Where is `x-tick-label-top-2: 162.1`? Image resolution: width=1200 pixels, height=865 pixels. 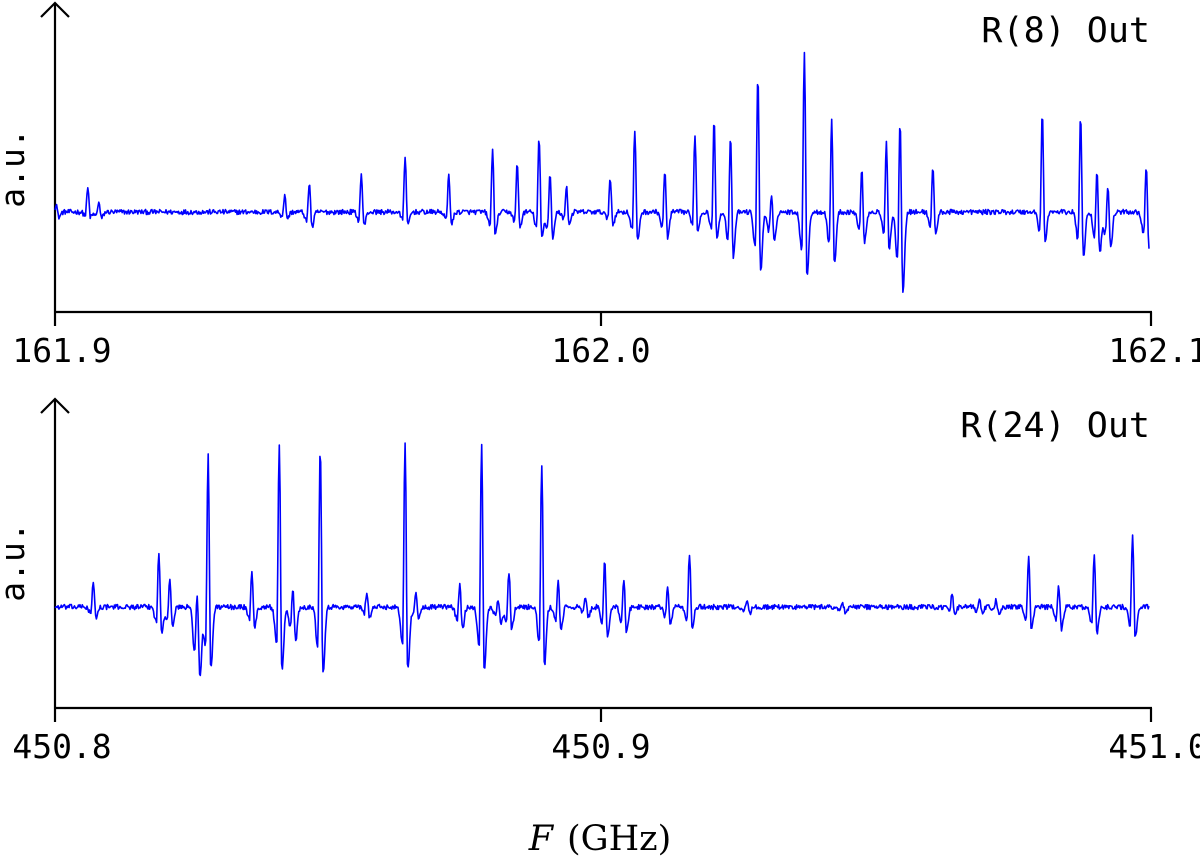
x-tick-label-top-2: 162.1 is located at coordinates (1154, 350).